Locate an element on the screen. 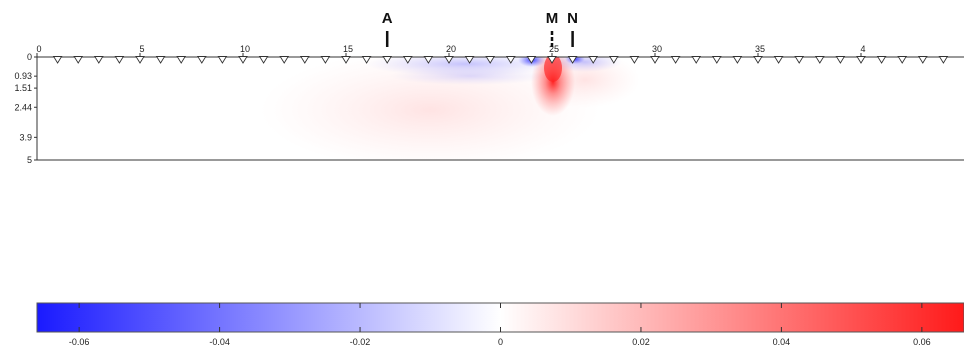 The image size is (964, 352). depth-tick-label: 0 is located at coordinates (29, 57).